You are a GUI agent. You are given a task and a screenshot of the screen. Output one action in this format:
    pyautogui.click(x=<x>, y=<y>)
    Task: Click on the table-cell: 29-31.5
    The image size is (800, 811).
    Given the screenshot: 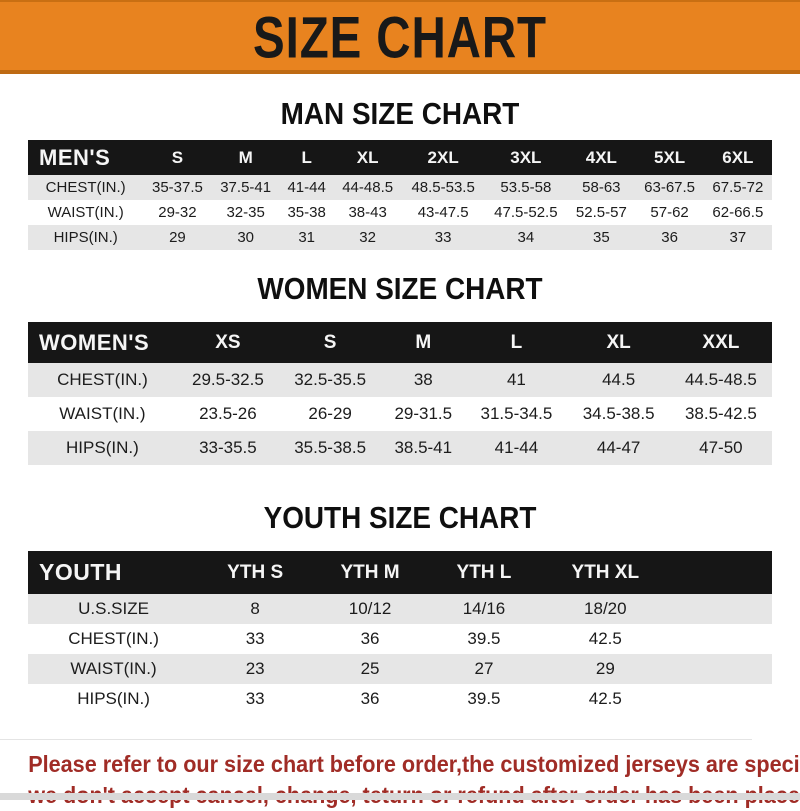 What is the action you would take?
    pyautogui.click(x=423, y=413)
    